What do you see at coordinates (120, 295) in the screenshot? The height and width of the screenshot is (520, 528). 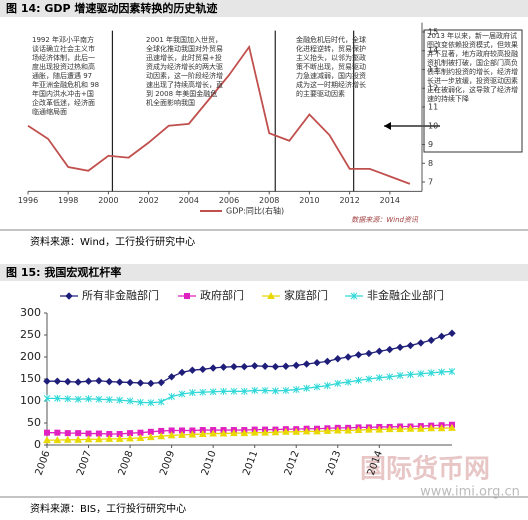 I see `legend-label: 所有非金融部门` at bounding box center [120, 295].